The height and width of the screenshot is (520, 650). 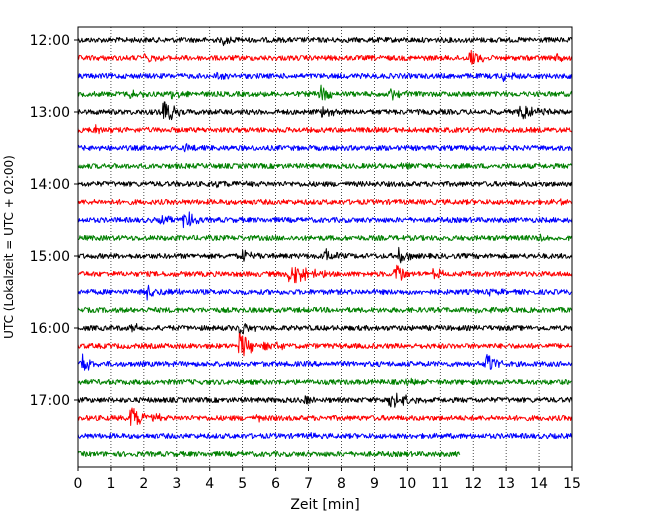 I want to click on x-tick-label: 1, so click(x=110, y=484).